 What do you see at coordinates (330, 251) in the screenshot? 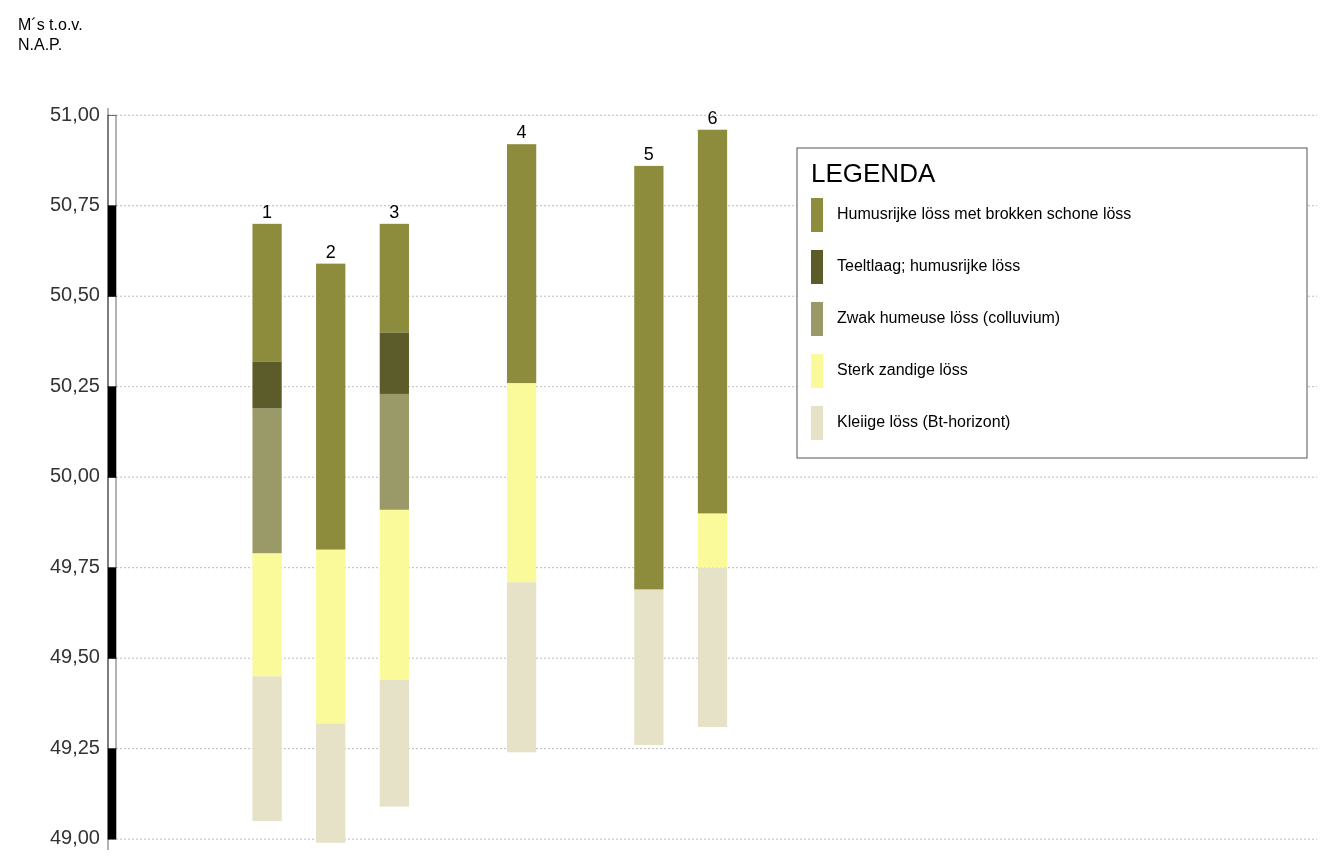
I see `x-tick-label: 2` at bounding box center [330, 251].